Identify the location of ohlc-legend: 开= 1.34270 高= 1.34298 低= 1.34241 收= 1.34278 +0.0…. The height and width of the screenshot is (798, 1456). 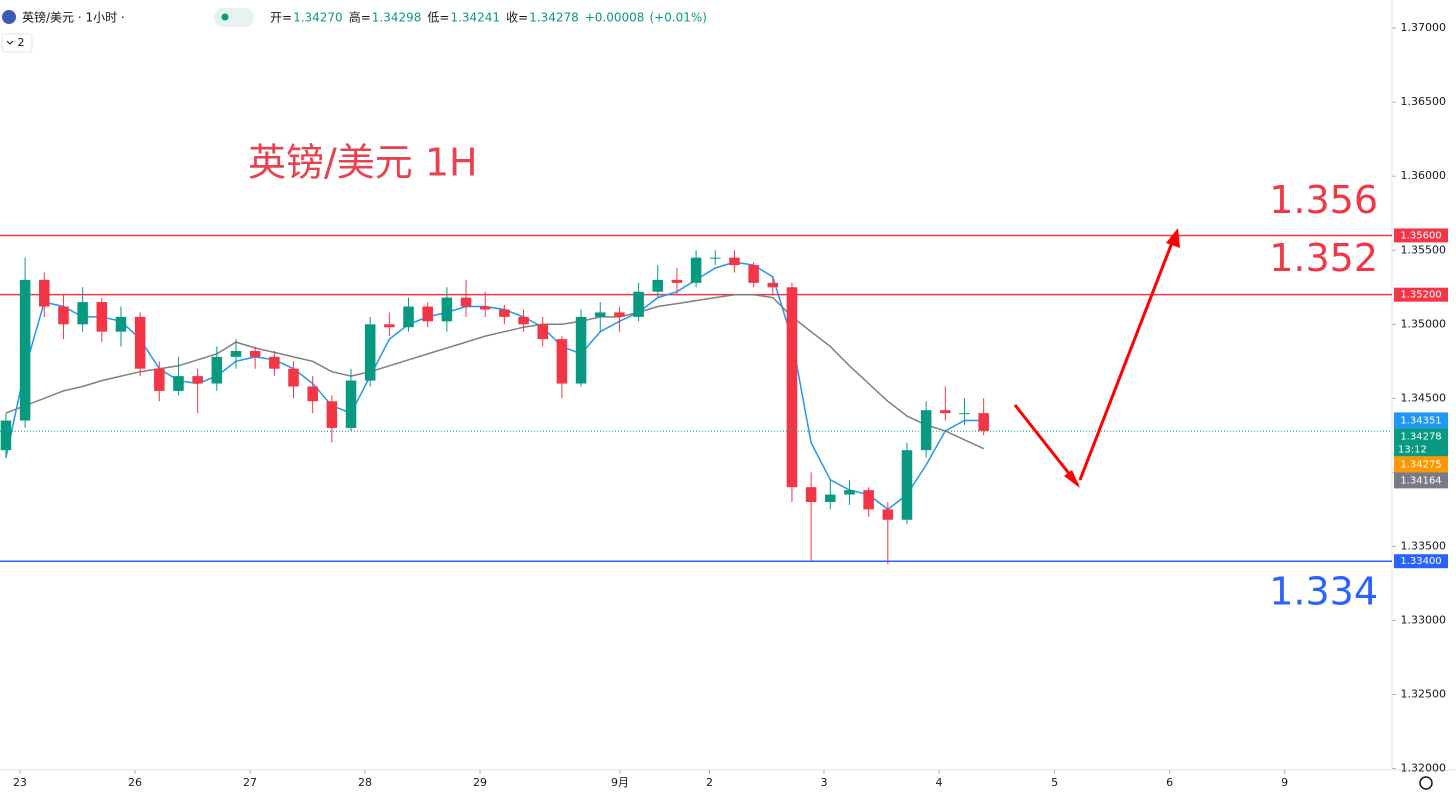
(488, 17).